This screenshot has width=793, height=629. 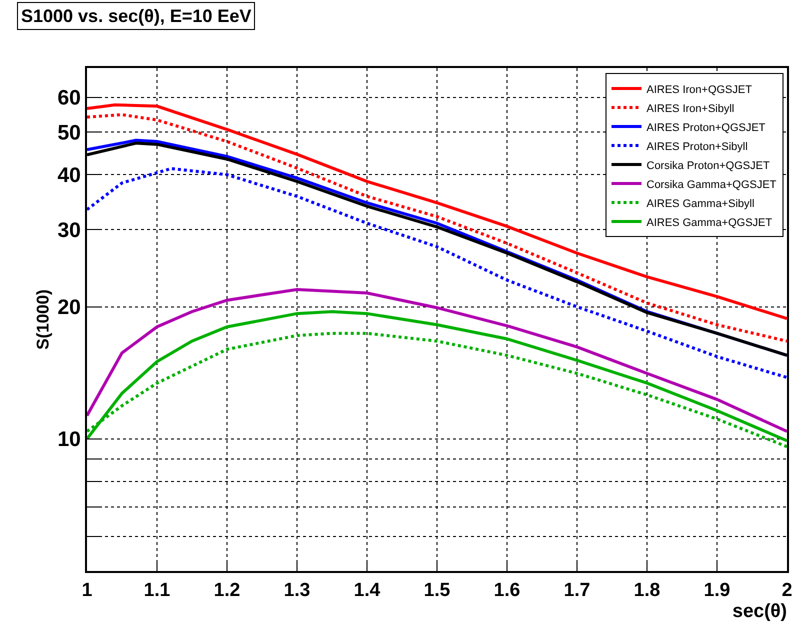 I want to click on y-tick-label: 50, so click(x=69, y=132).